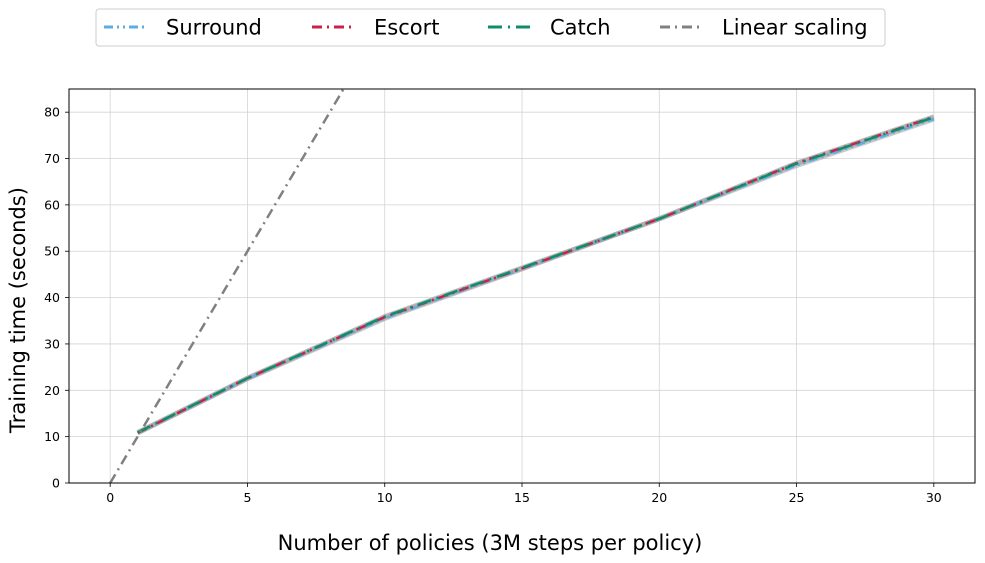 This screenshot has height=563, width=985. Describe the element at coordinates (110, 497) in the screenshot. I see `x-tick-label: 0` at that location.